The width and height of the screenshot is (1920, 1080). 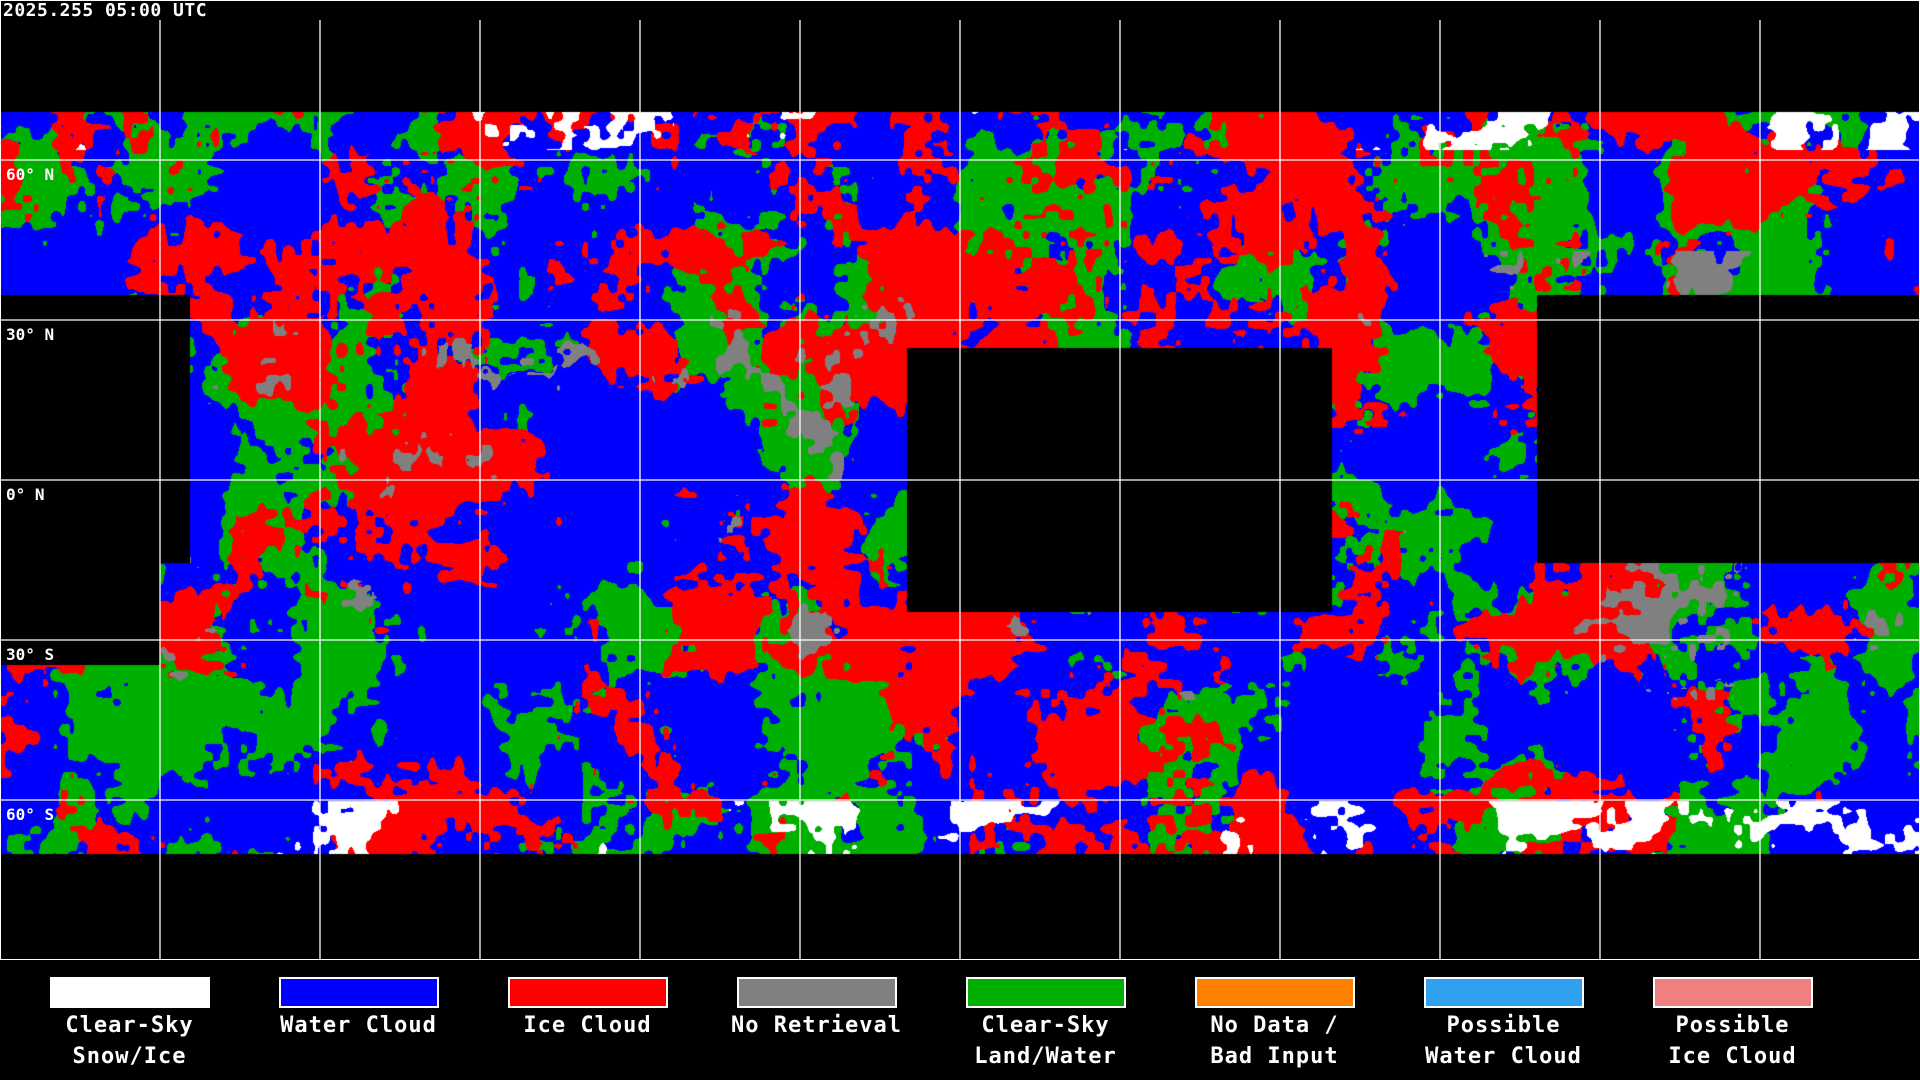 I want to click on legend-label: Clear-Sky Snow/Ice, so click(x=129, y=1041).